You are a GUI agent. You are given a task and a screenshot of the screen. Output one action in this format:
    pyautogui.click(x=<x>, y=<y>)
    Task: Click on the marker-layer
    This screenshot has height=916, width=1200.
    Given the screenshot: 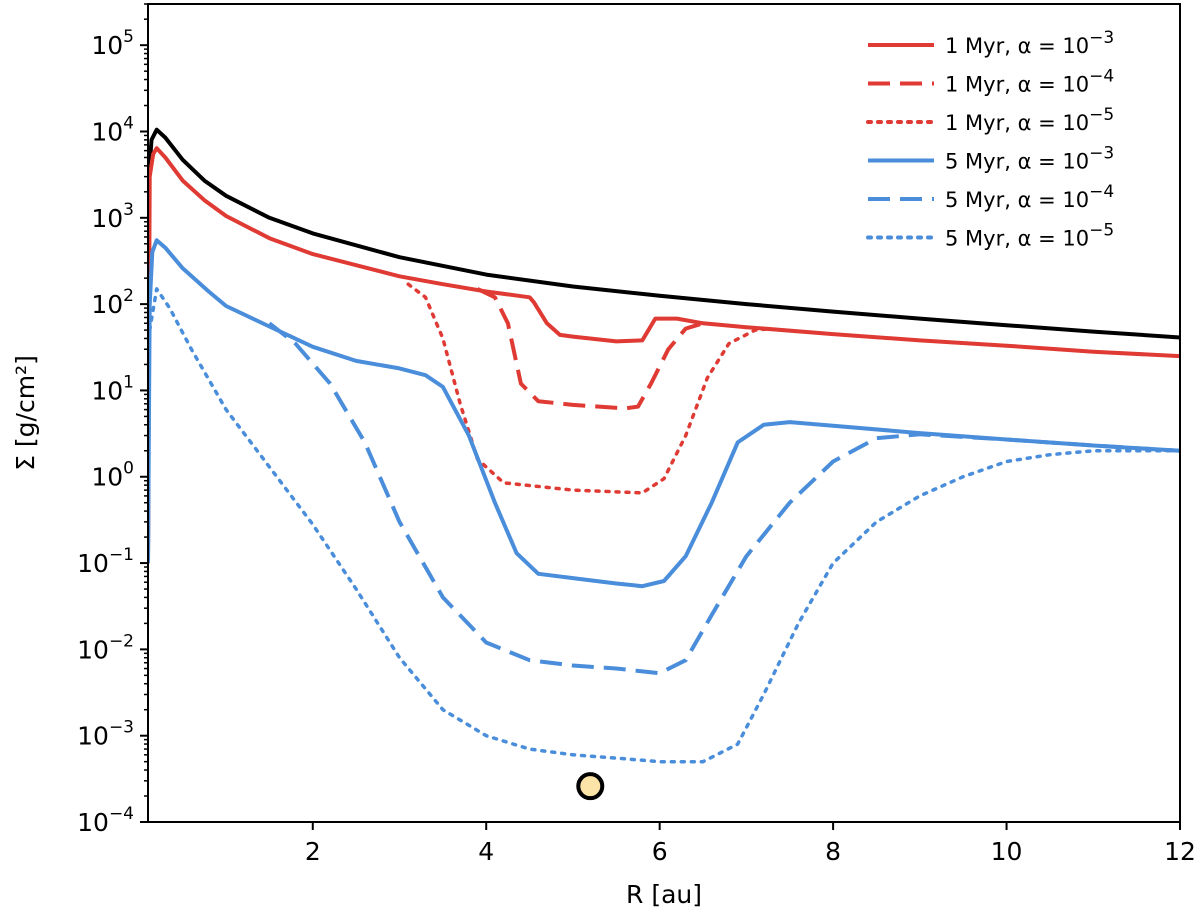 What is the action you would take?
    pyautogui.click(x=590, y=786)
    